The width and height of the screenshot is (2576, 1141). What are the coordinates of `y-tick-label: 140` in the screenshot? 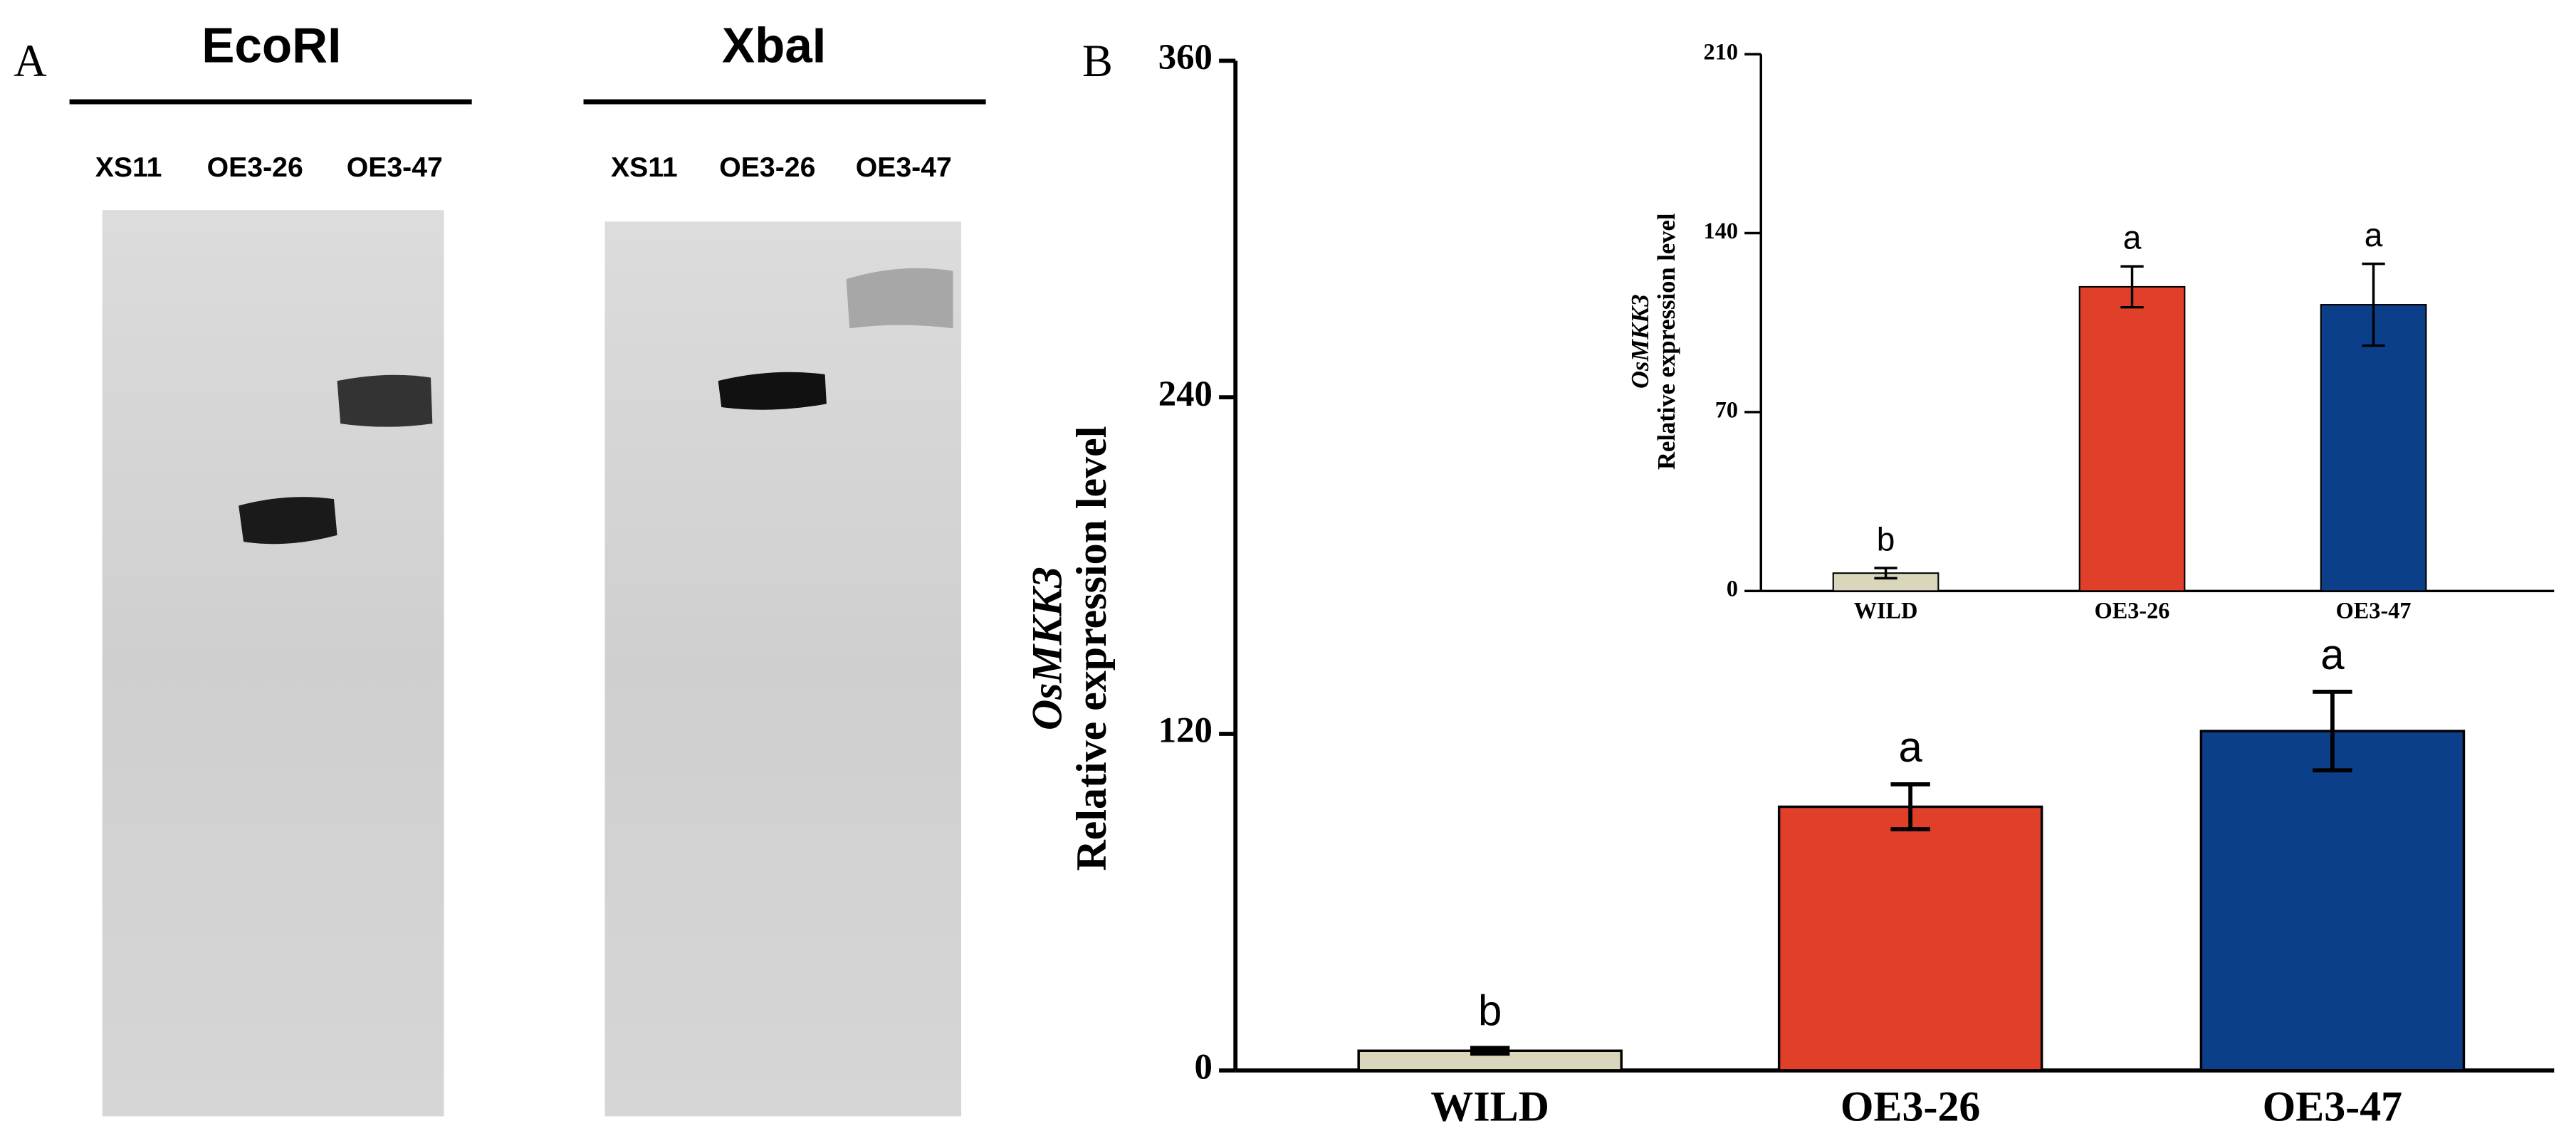 It's located at (1721, 230).